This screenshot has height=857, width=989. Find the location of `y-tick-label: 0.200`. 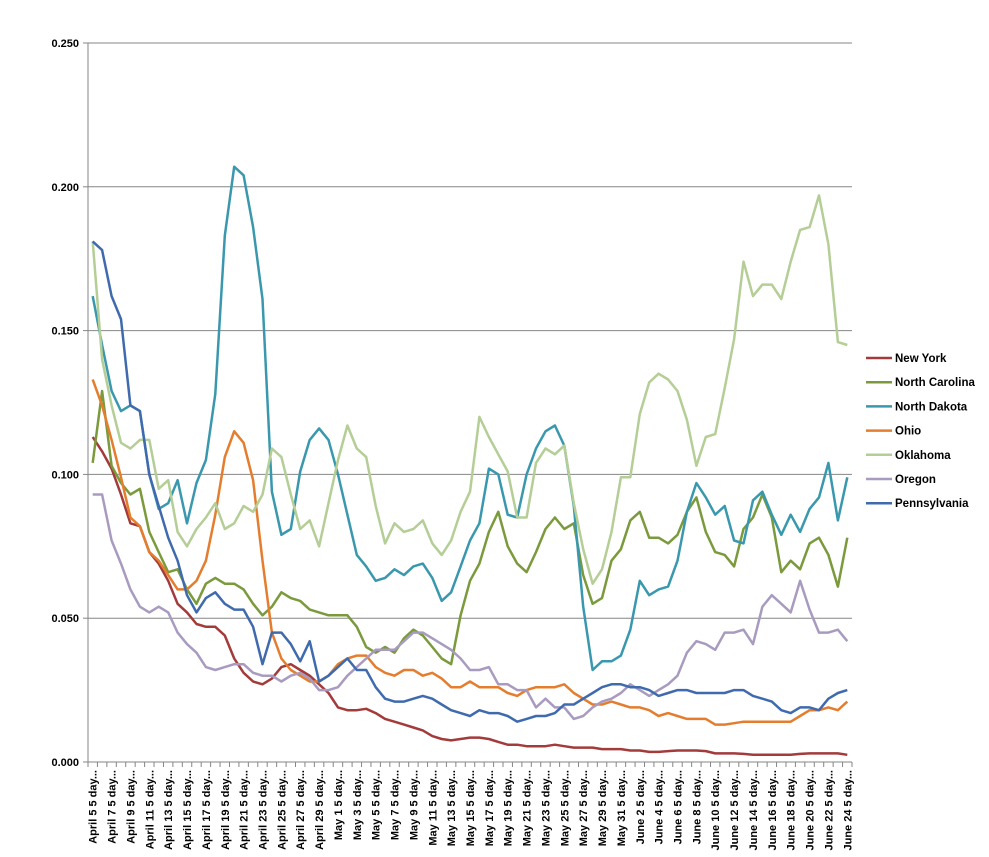

y-tick-label: 0.200 is located at coordinates (65, 188).